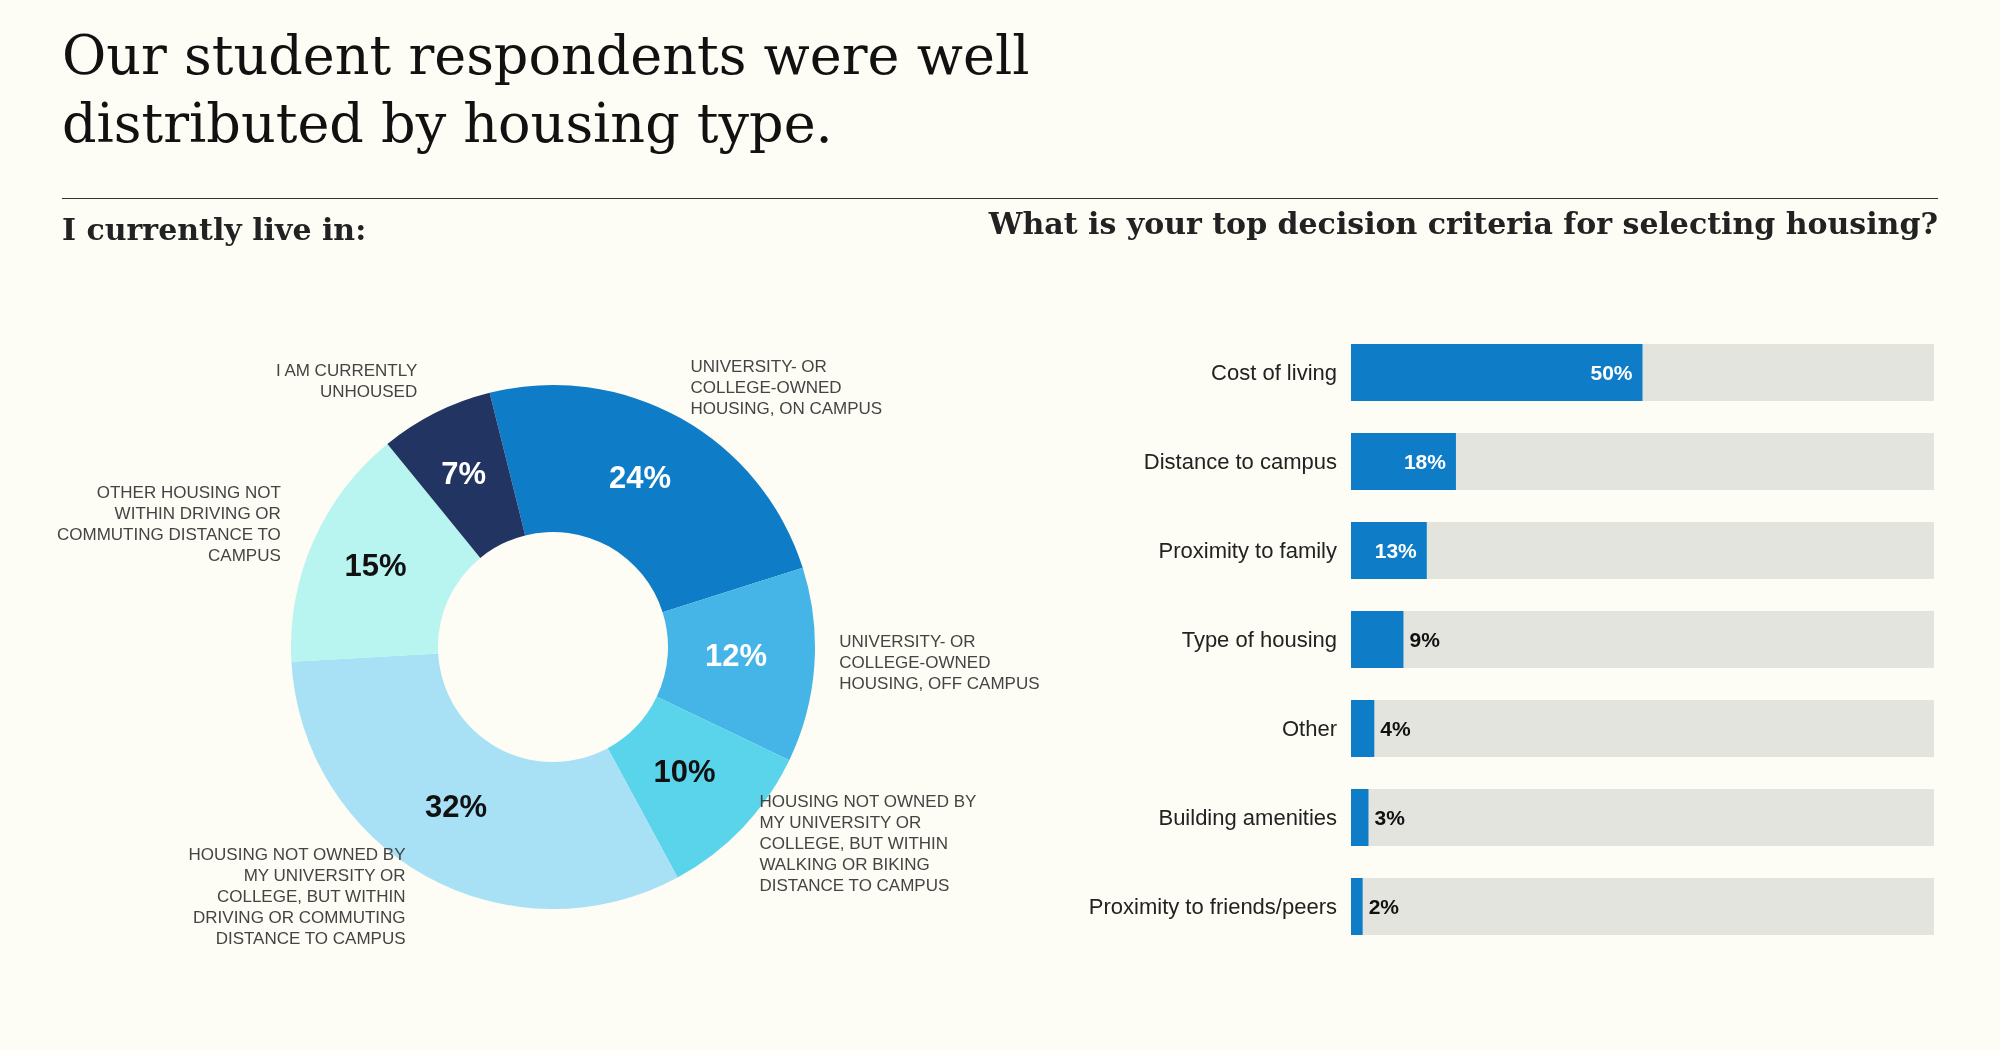 The height and width of the screenshot is (1050, 2000). I want to click on chart-title: What is your top decision criteria for selecting housing?, so click(1463, 223).